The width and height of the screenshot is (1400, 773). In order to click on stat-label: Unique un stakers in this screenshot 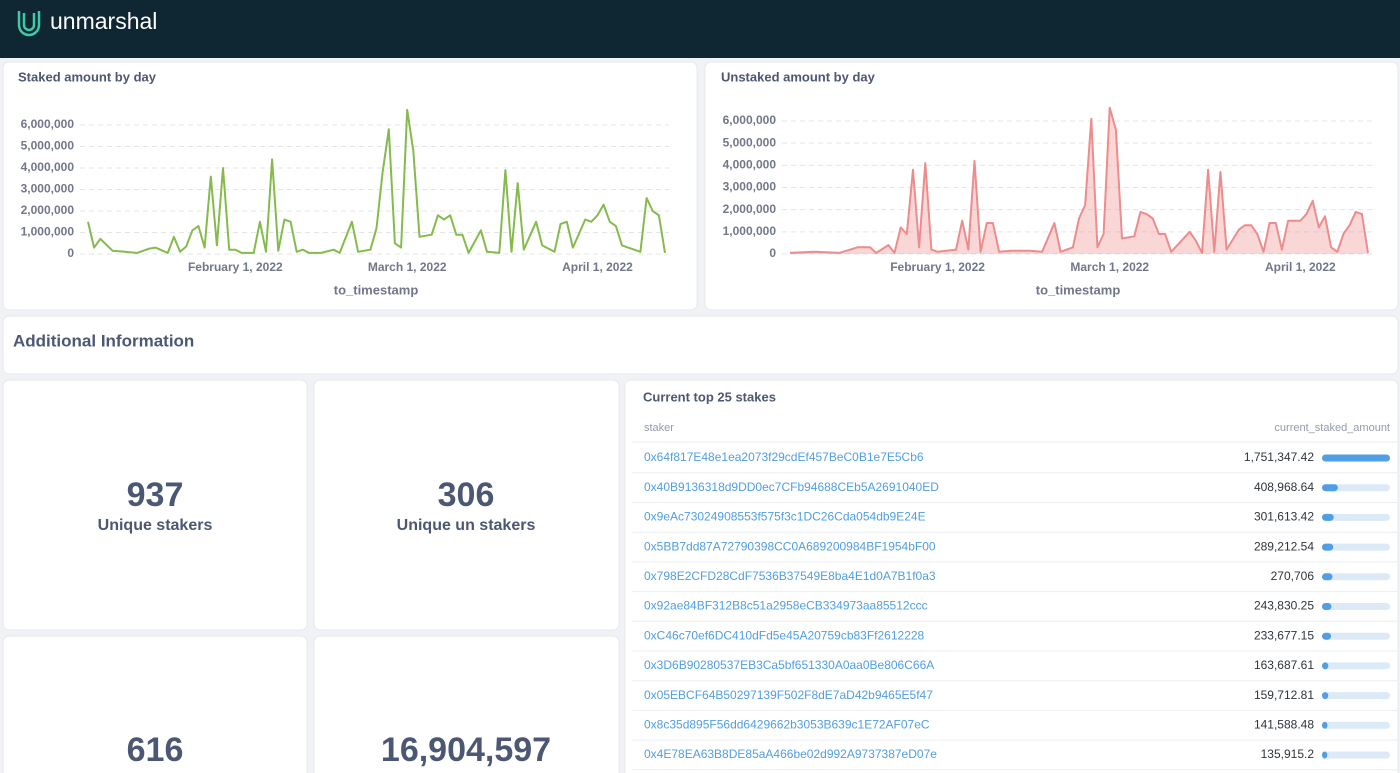, I will do `click(466, 525)`.